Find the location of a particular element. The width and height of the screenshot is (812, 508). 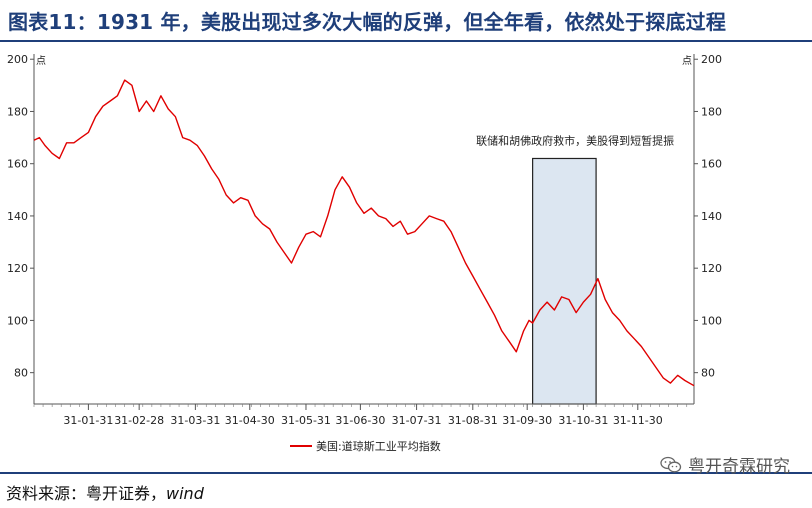

y-unit-right: 点 is located at coordinates (687, 61).